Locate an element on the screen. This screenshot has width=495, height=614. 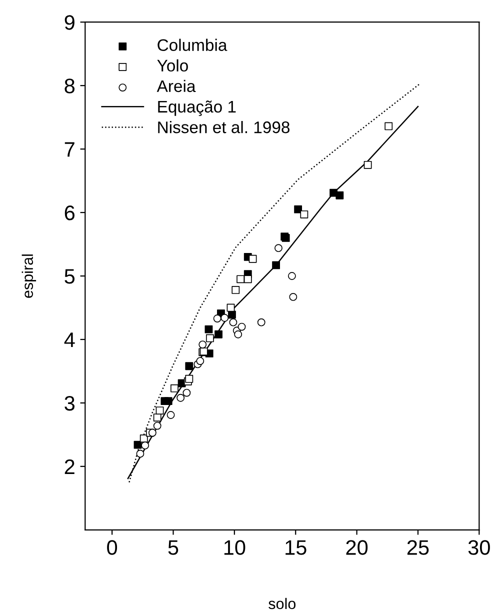
x-tick-label: 15 is located at coordinates (296, 547).